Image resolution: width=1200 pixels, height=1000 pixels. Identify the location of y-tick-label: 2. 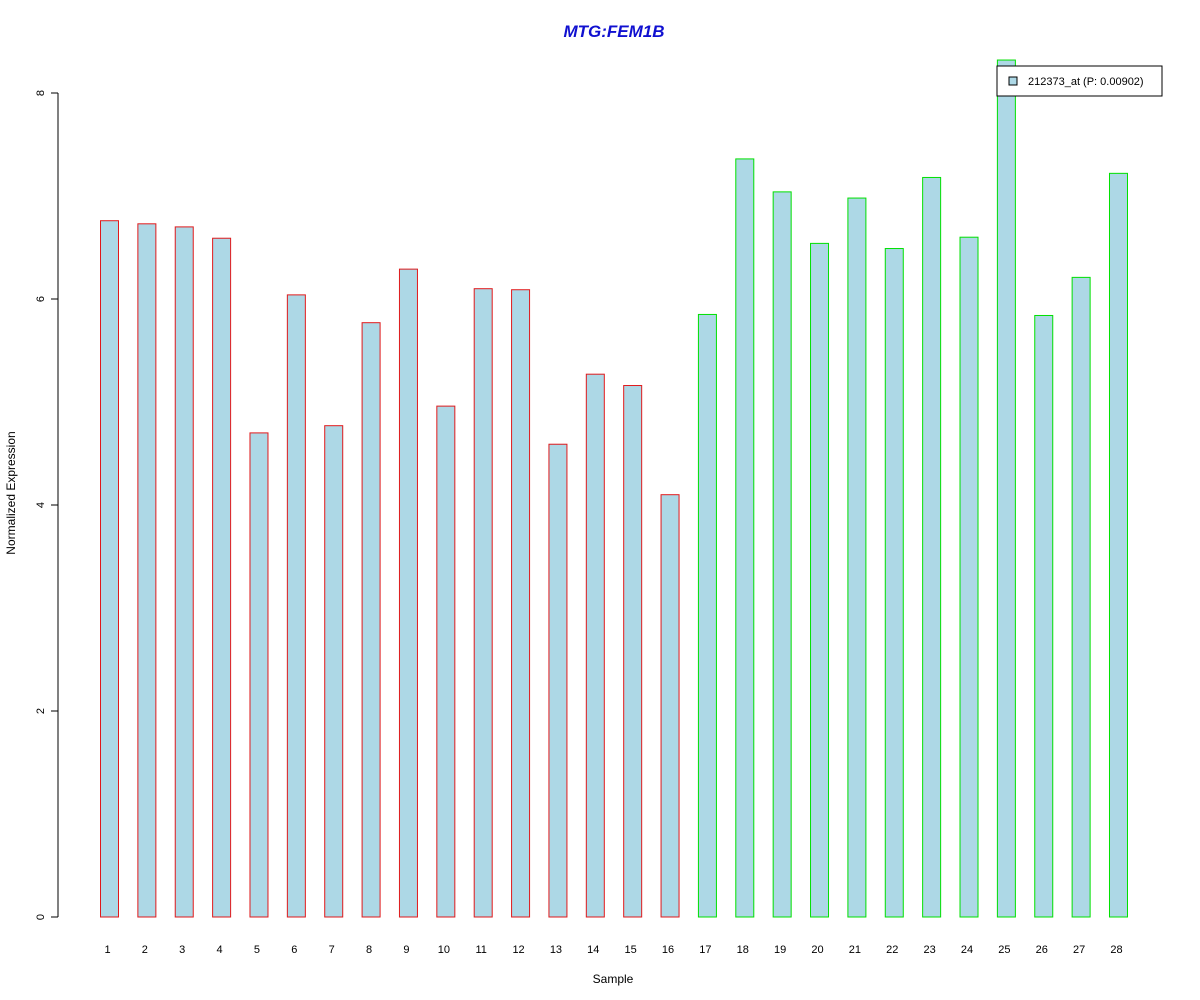
(41, 711).